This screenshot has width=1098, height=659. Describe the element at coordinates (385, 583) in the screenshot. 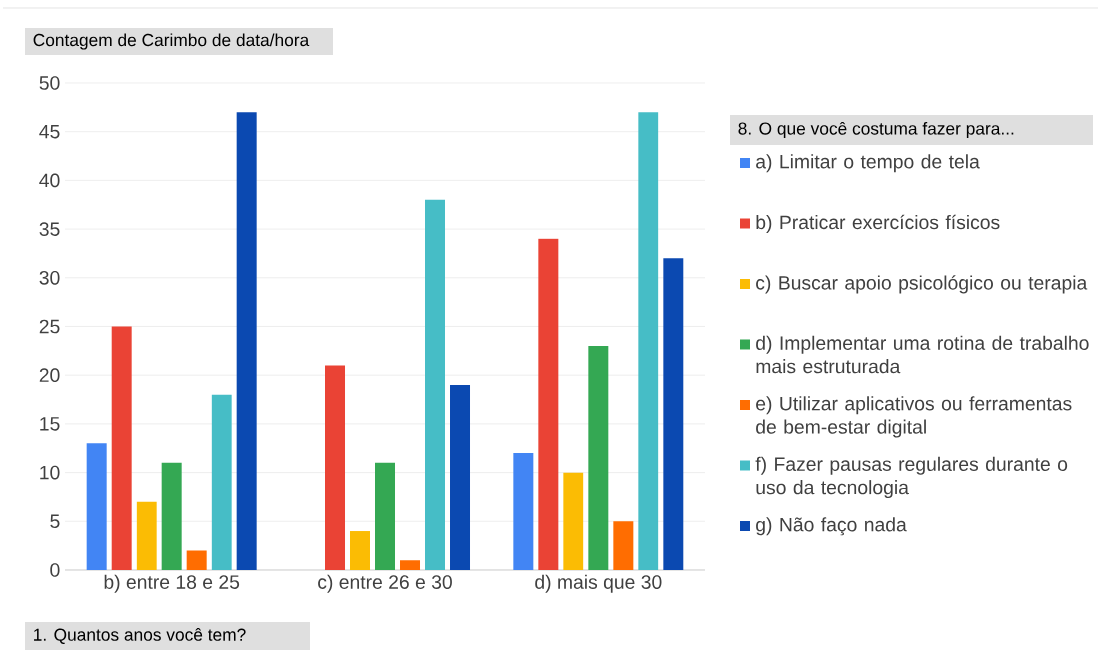

I see `x-tick-label: c) entre 26 e 30` at that location.